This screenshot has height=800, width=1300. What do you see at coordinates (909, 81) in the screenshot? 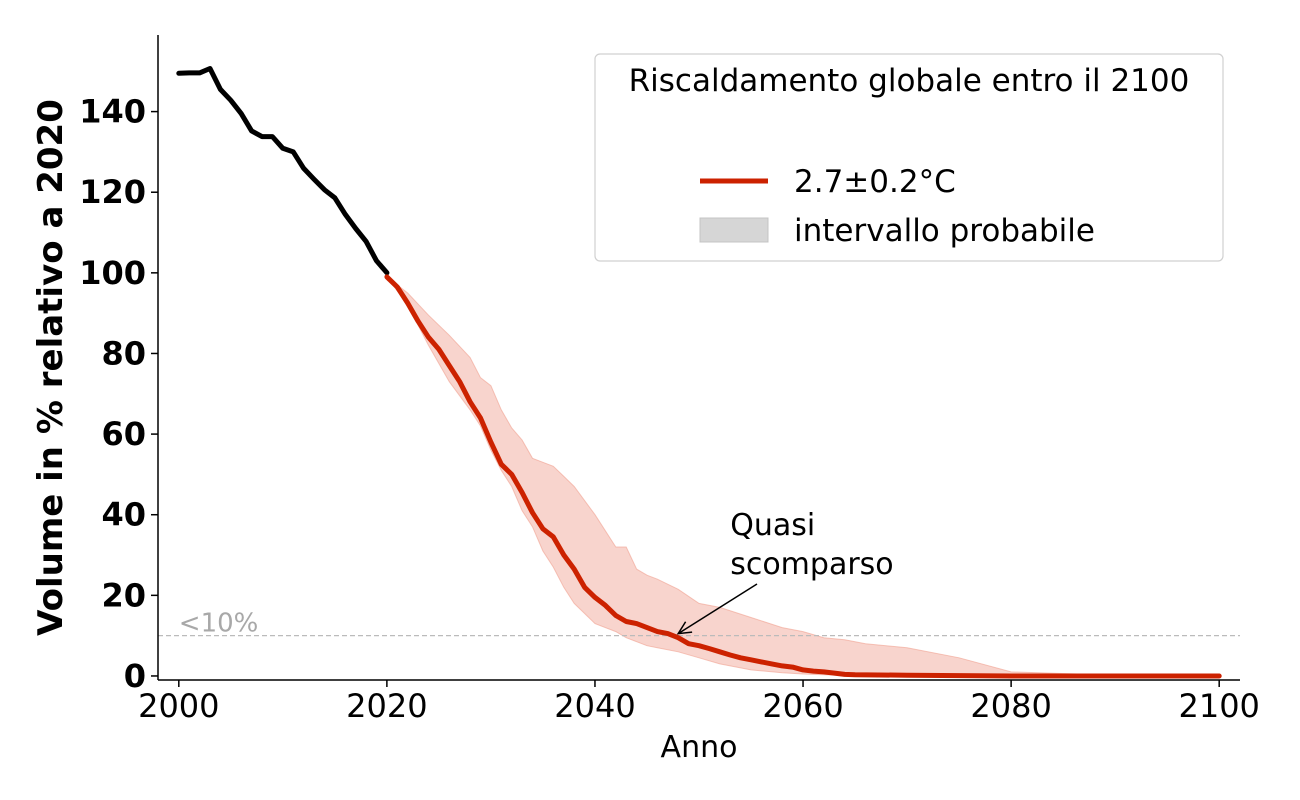
I see `legend-title: Riscaldamento globale entro il 2100` at bounding box center [909, 81].